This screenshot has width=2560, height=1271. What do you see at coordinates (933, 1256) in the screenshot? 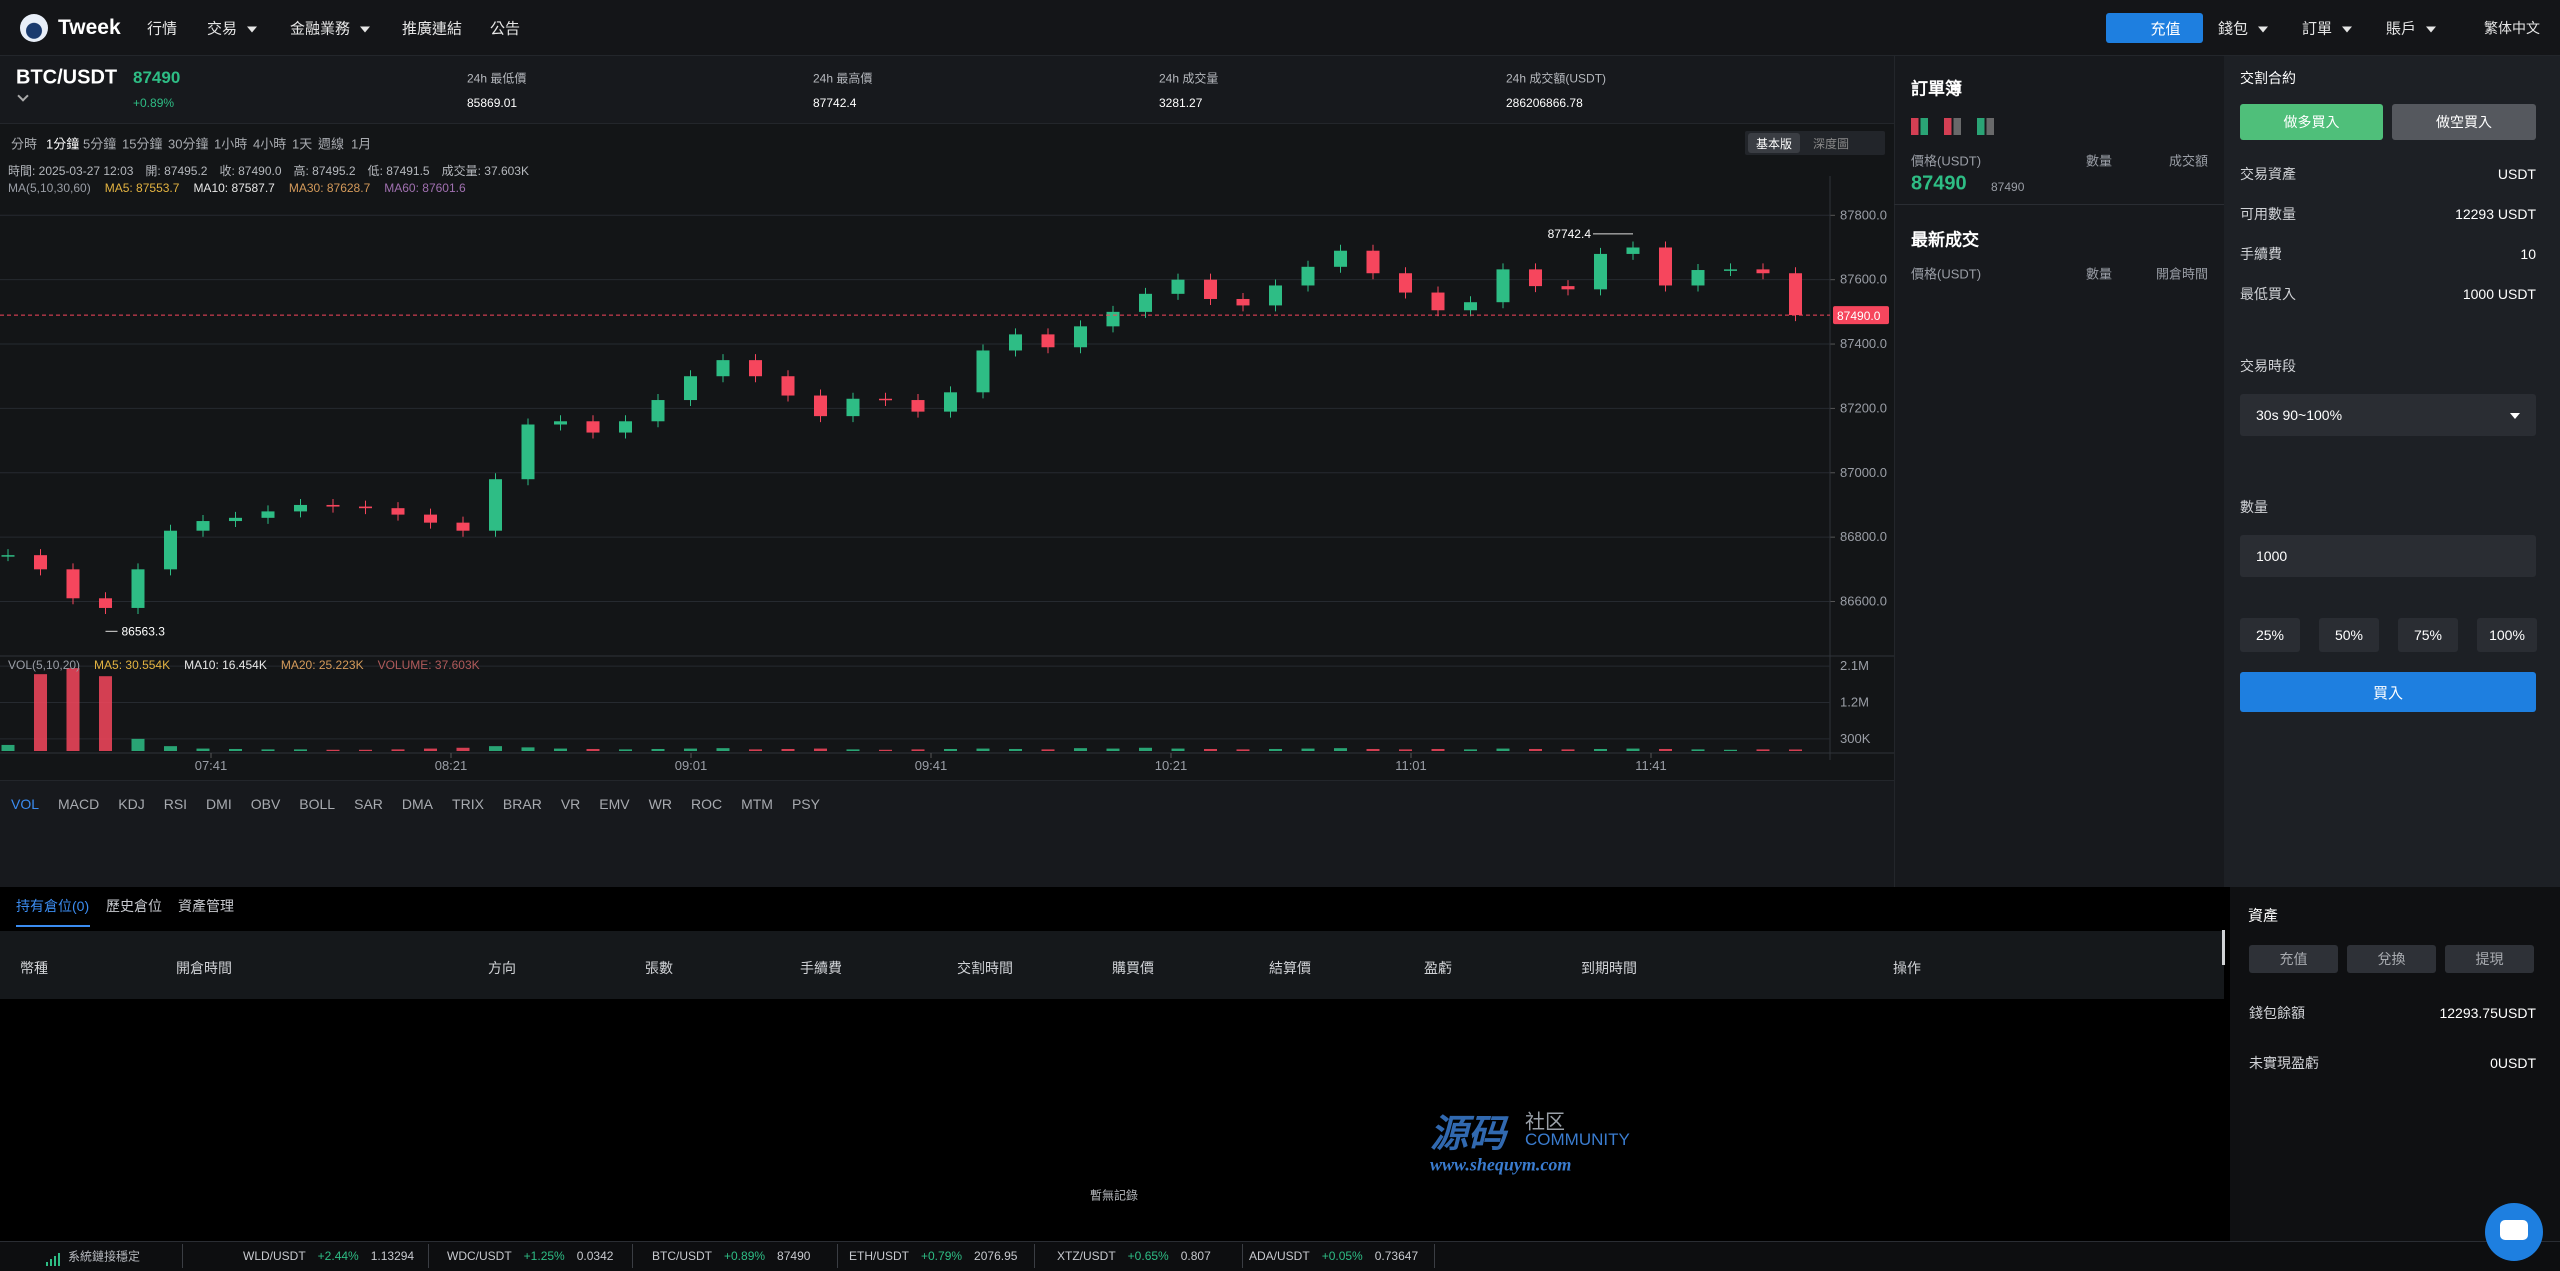
I see `footer-ticker: ETH/USDT +0.79% 2076.95` at bounding box center [933, 1256].